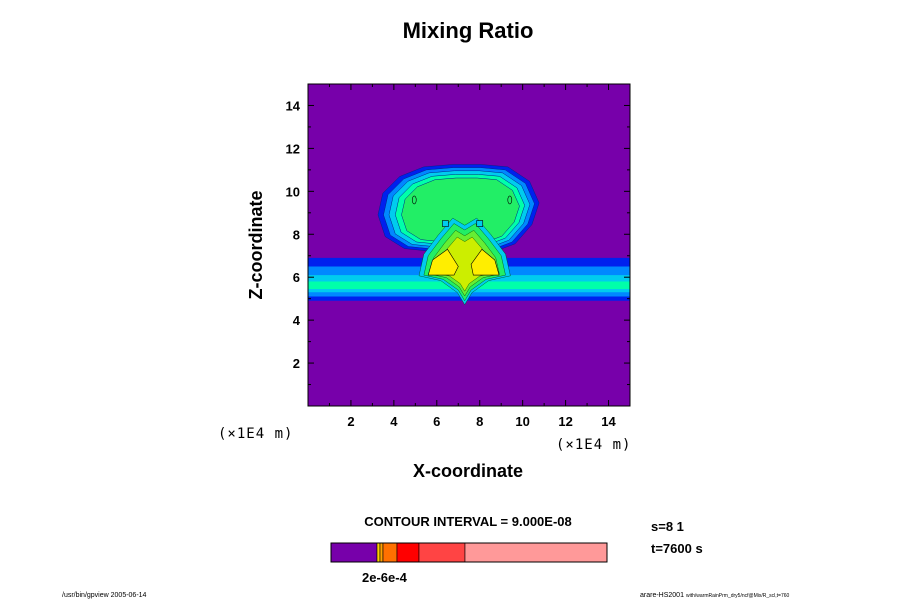 This screenshot has width=900, height=600. Describe the element at coordinates (293, 105) in the screenshot. I see `y-tick-label: 14` at that location.